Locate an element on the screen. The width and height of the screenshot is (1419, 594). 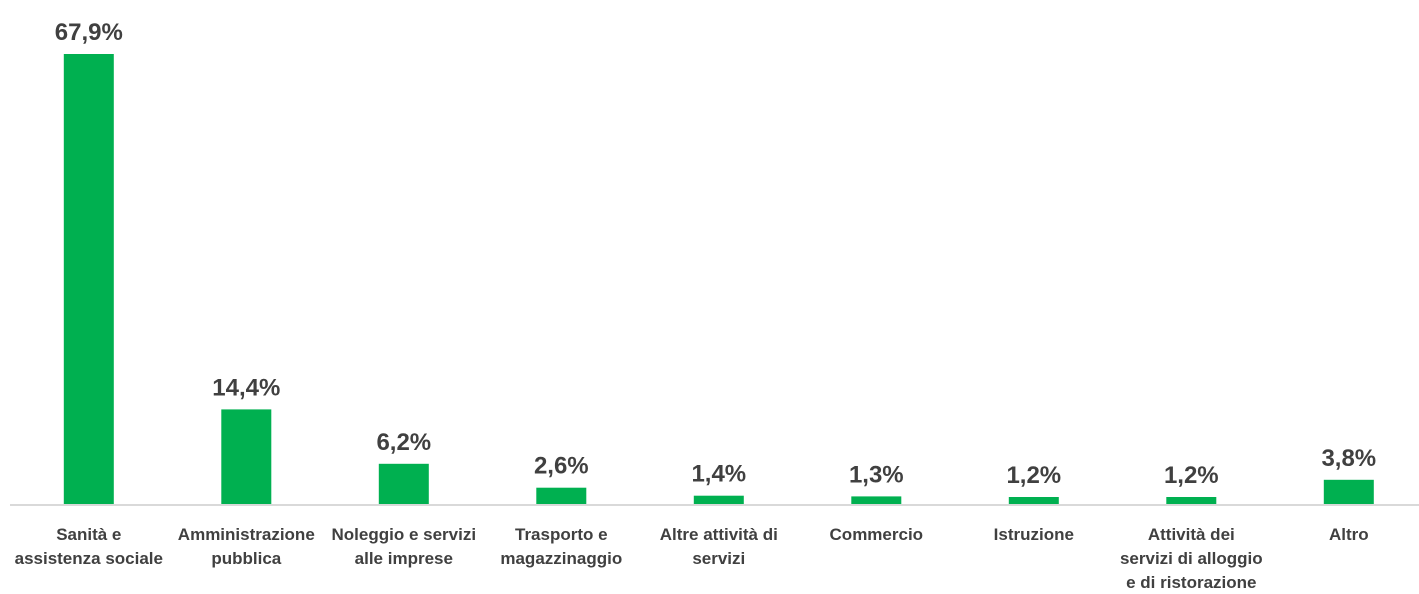
category-label-0: Sanità e assistenza sociale is located at coordinates (89, 546).